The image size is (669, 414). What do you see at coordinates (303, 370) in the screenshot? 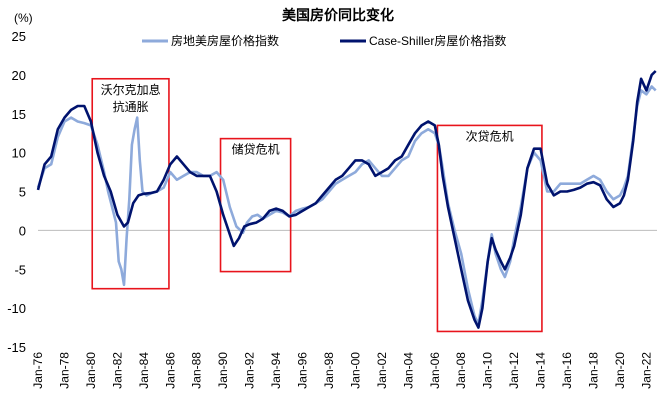
I see `x-tick-label: Jan-96` at bounding box center [303, 370].